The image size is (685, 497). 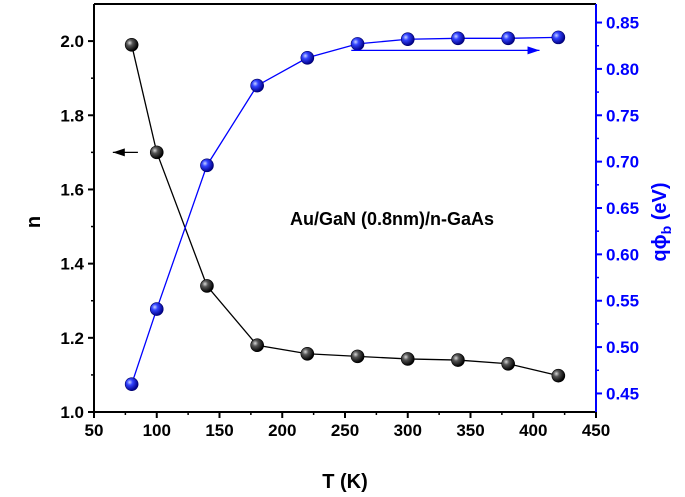 What do you see at coordinates (72, 412) in the screenshot?
I see `left-tick-label: 1.0` at bounding box center [72, 412].